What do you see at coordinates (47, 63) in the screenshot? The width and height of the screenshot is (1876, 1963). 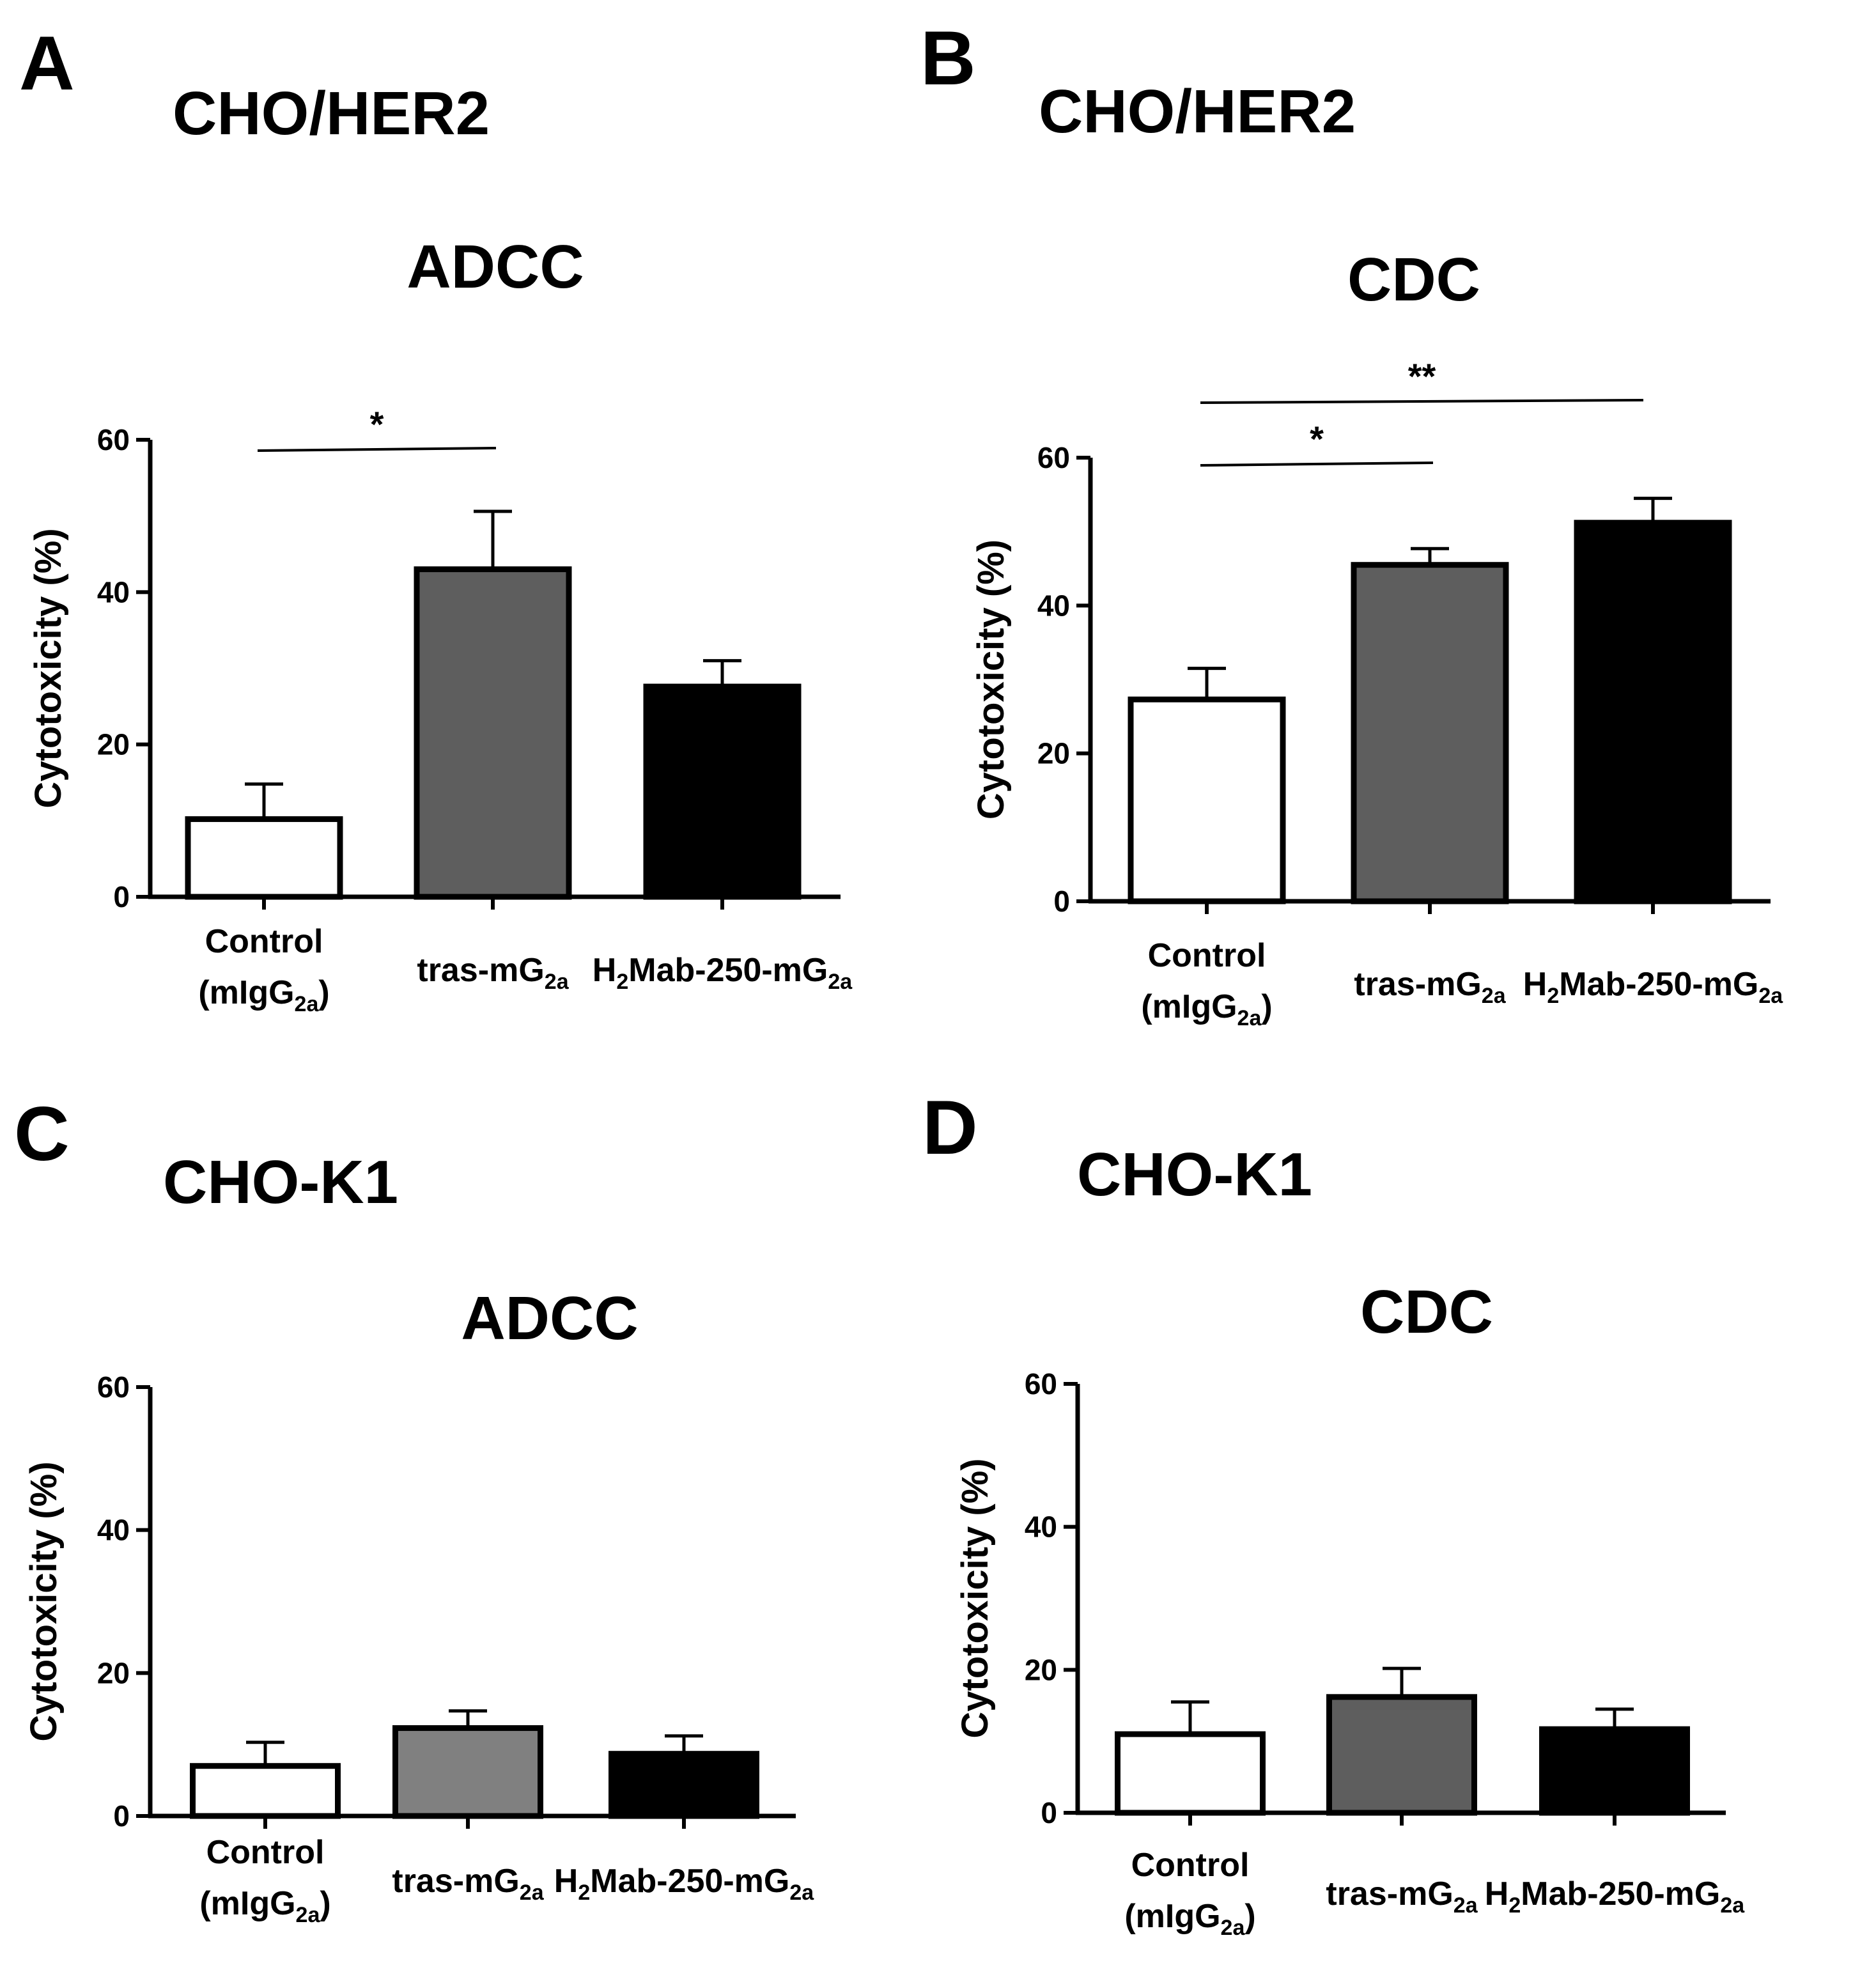 I see `panel-letter: A` at bounding box center [47, 63].